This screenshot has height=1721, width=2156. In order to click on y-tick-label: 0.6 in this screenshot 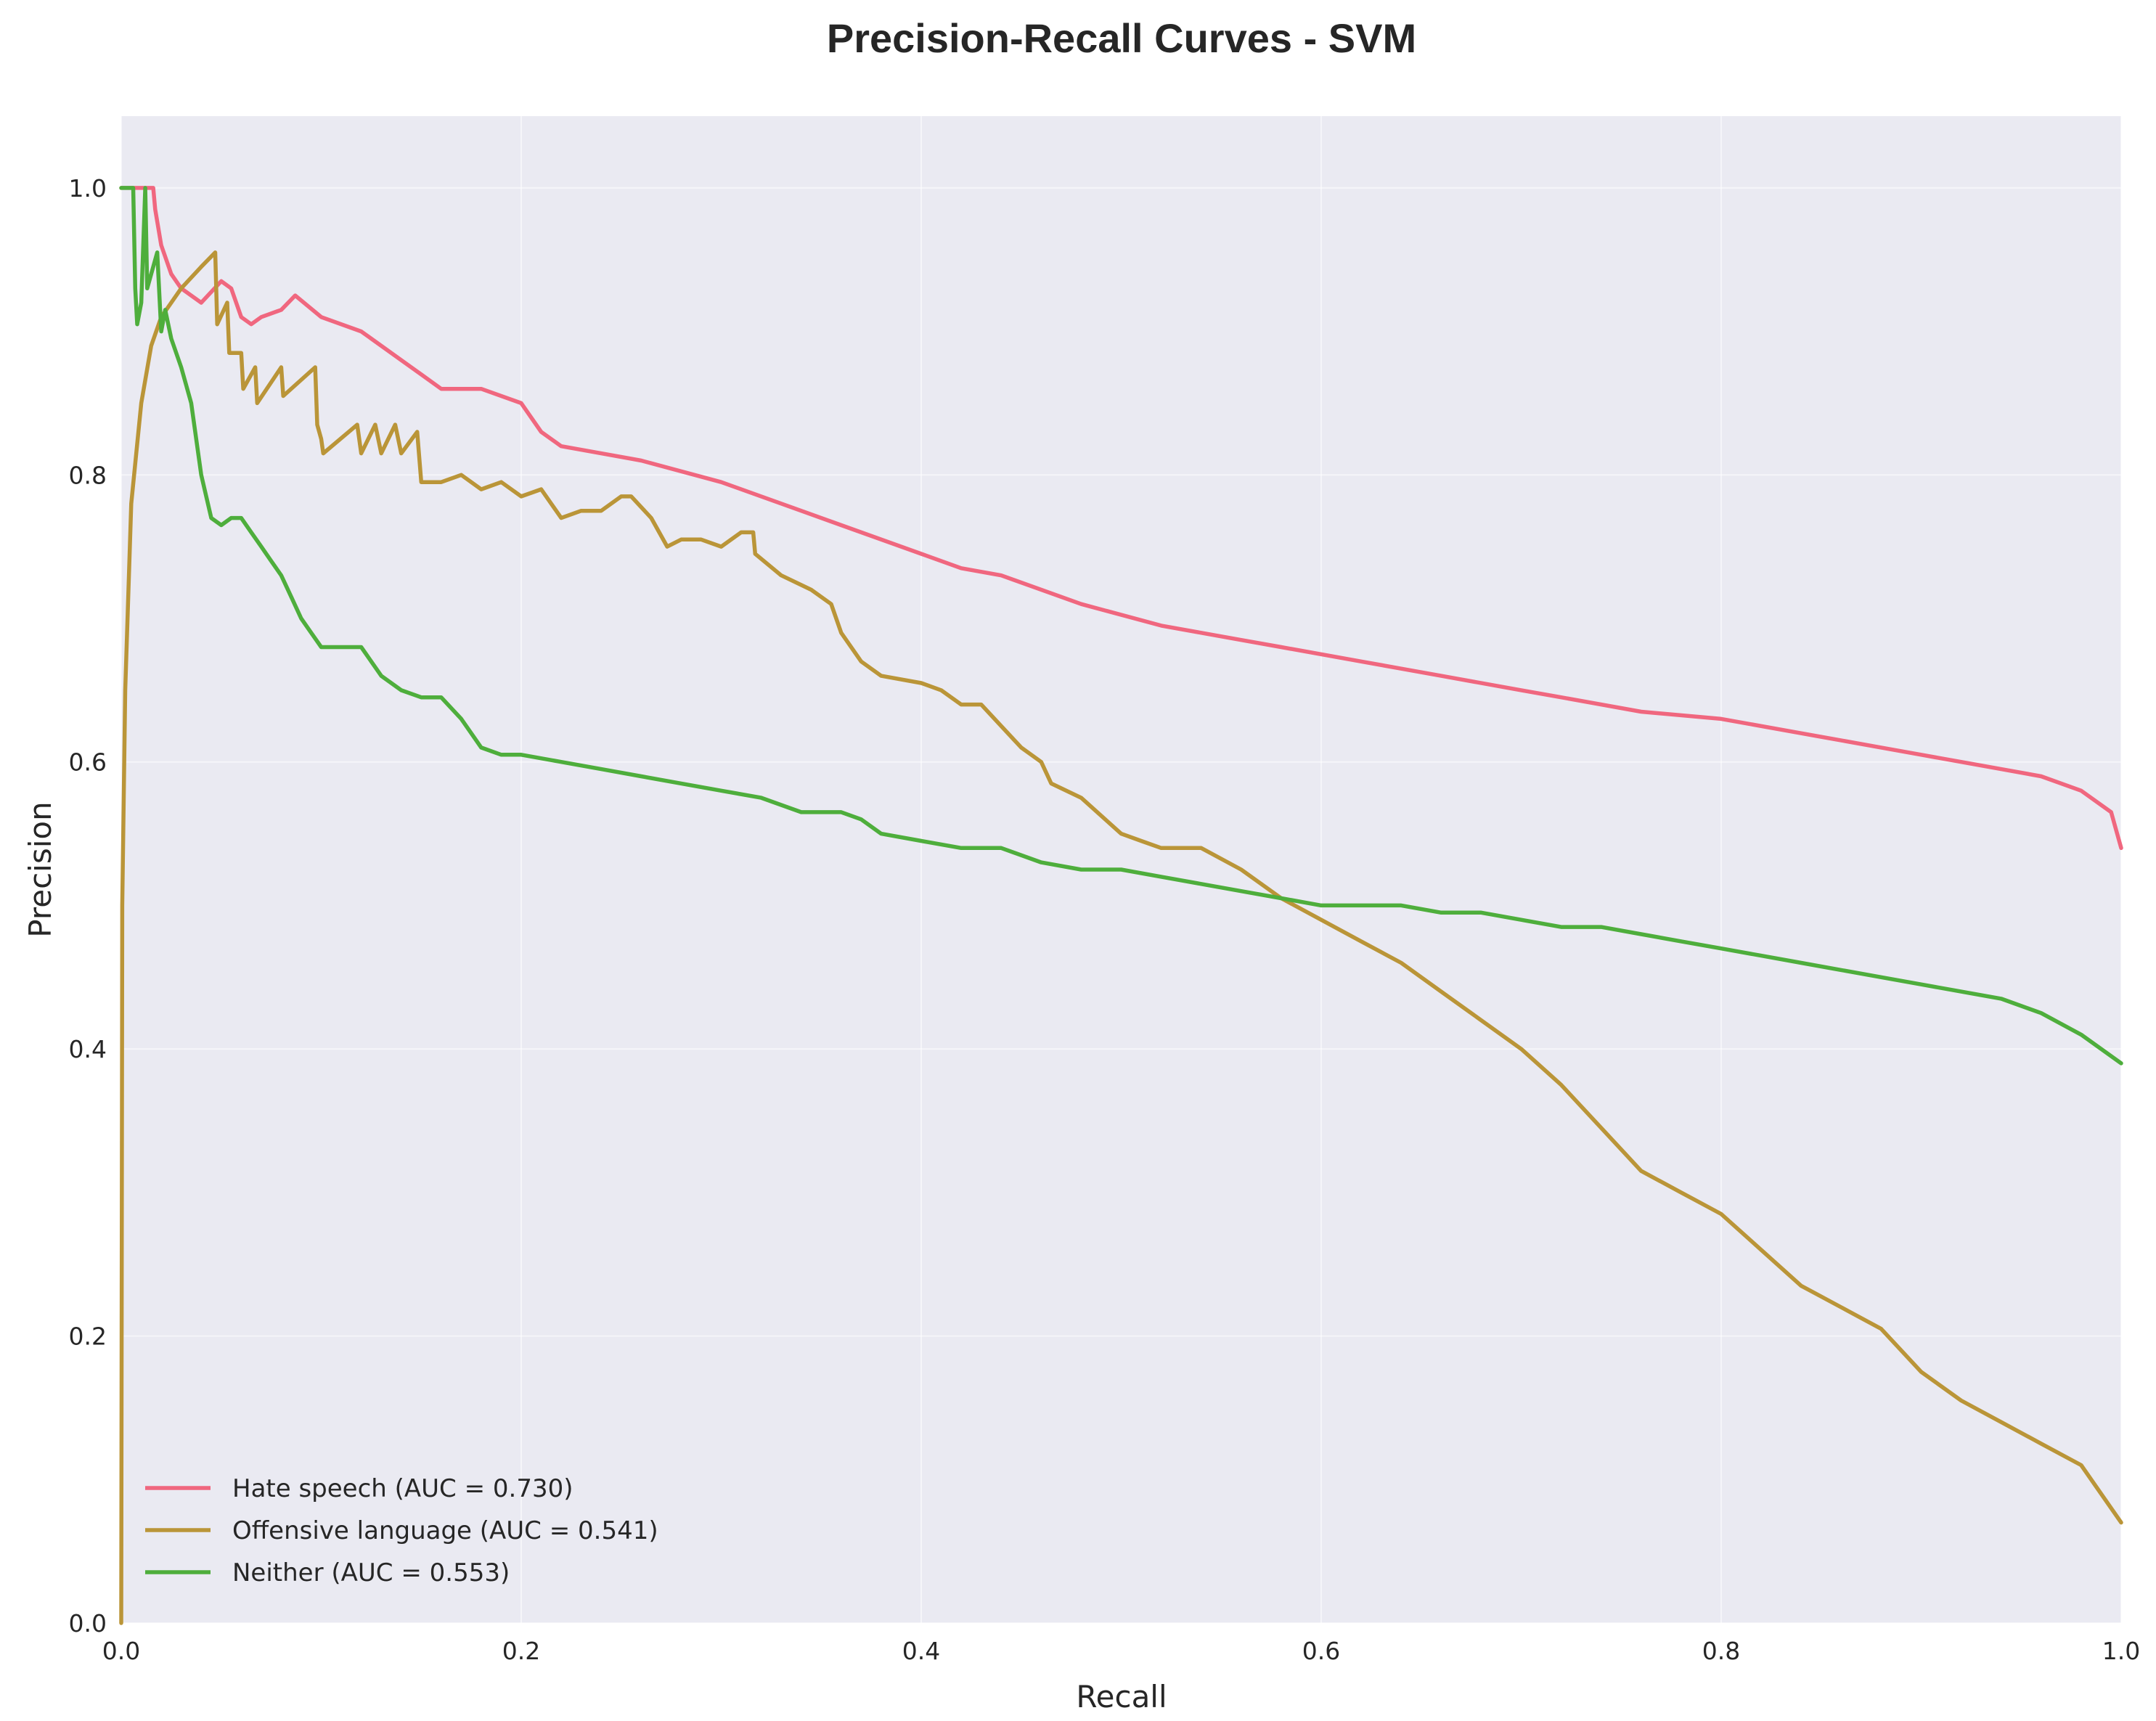, I will do `click(88, 763)`.